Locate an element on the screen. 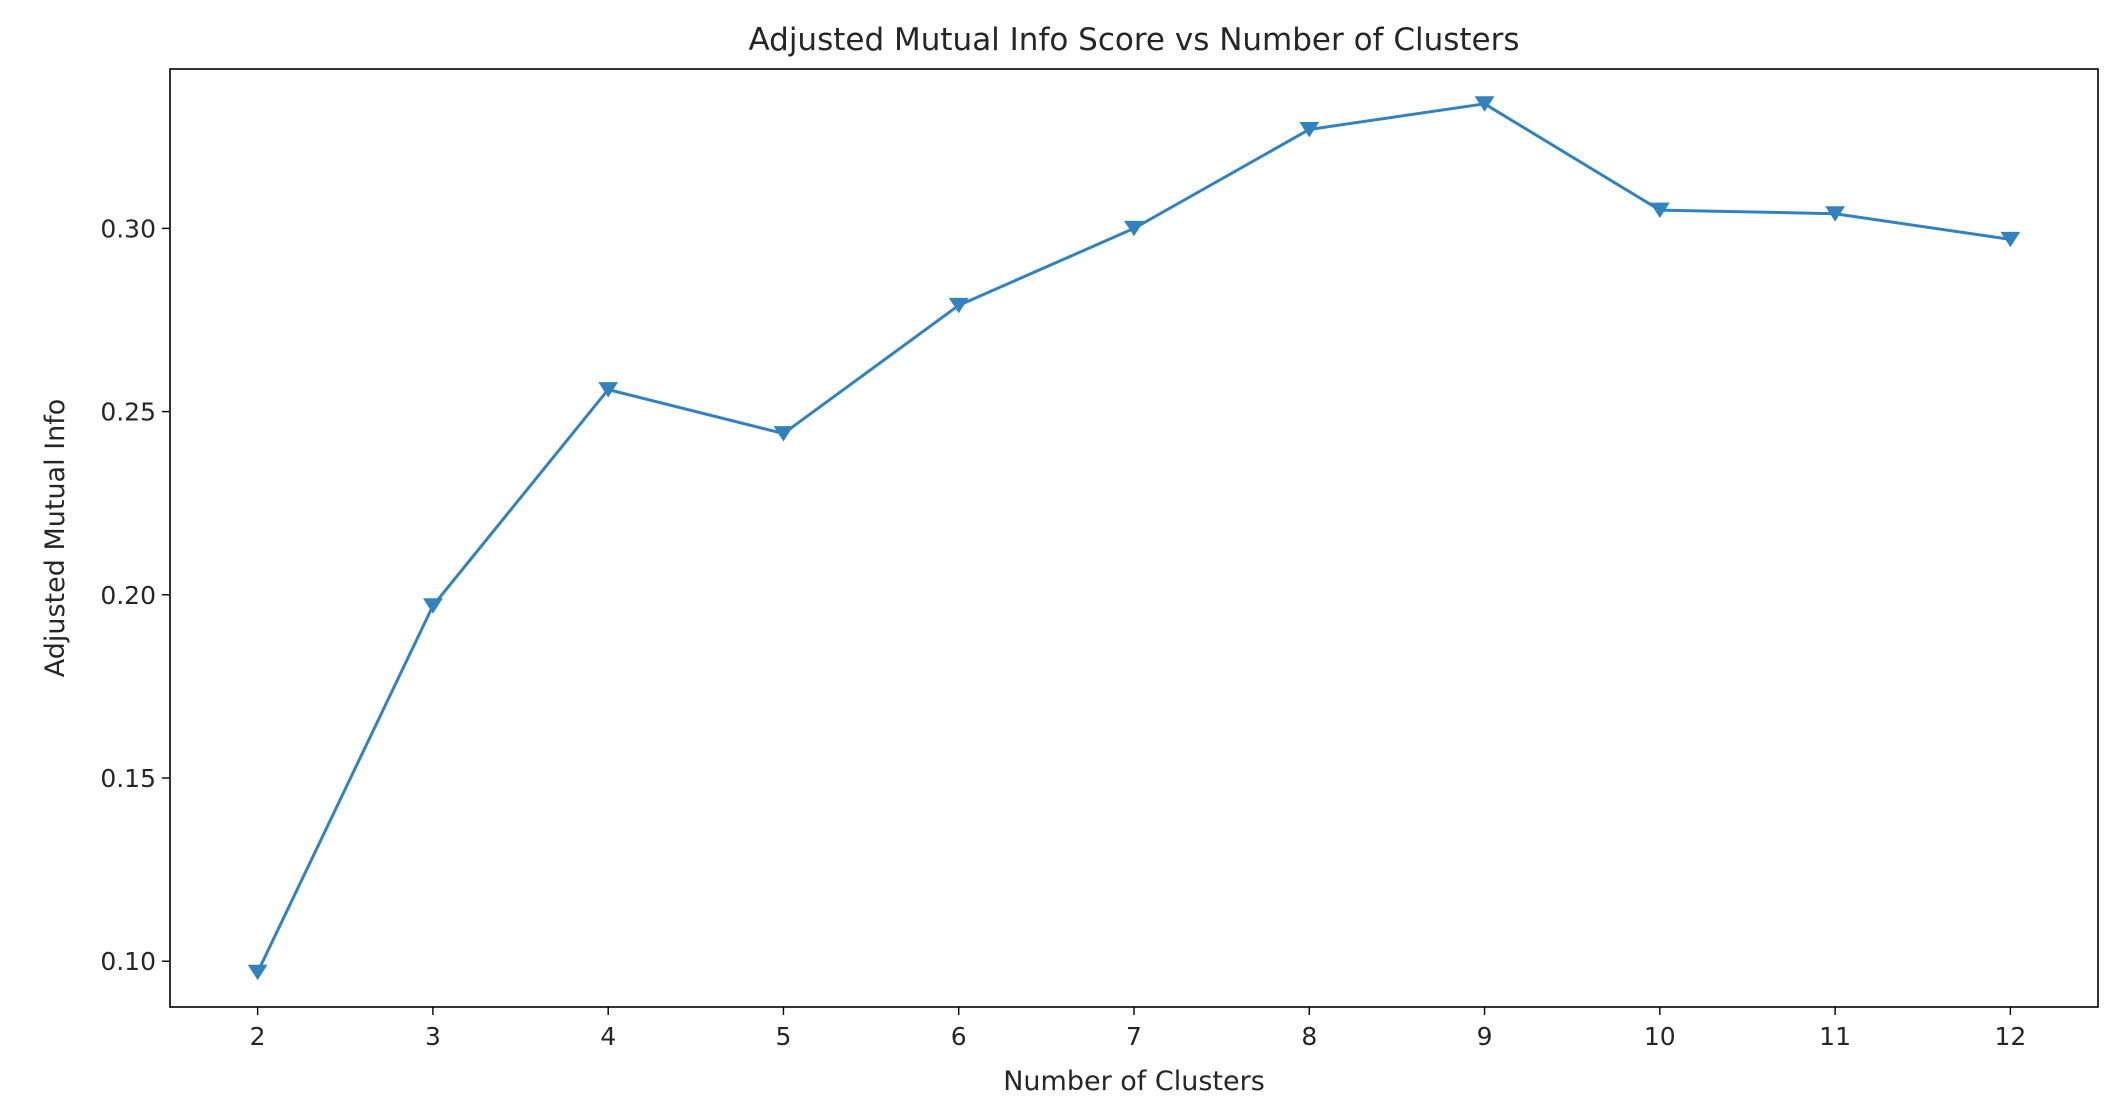 The image size is (2128, 1110). x-tick-label: 2 is located at coordinates (258, 1036).